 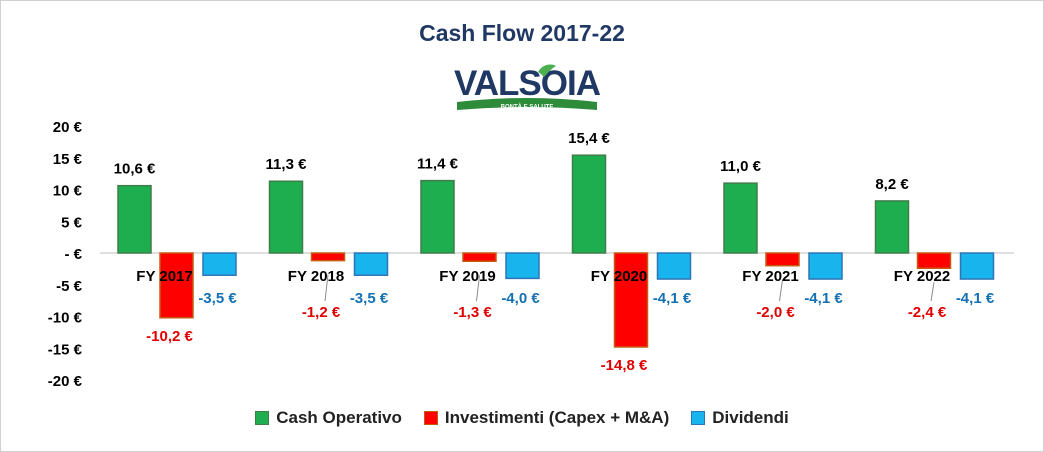 What do you see at coordinates (169, 336) in the screenshot?
I see `data-label: -10,2 €` at bounding box center [169, 336].